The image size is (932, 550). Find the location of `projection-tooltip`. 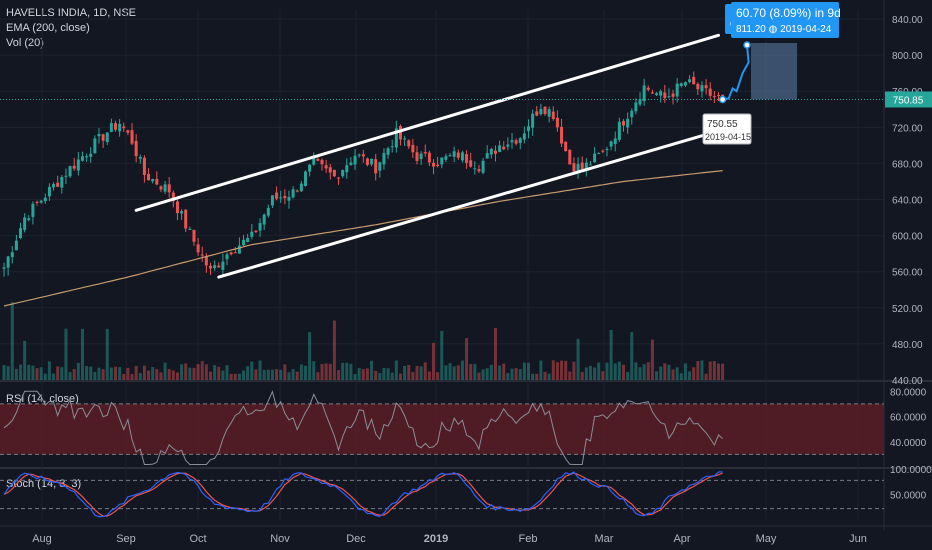

projection-tooltip is located at coordinates (785, 20).